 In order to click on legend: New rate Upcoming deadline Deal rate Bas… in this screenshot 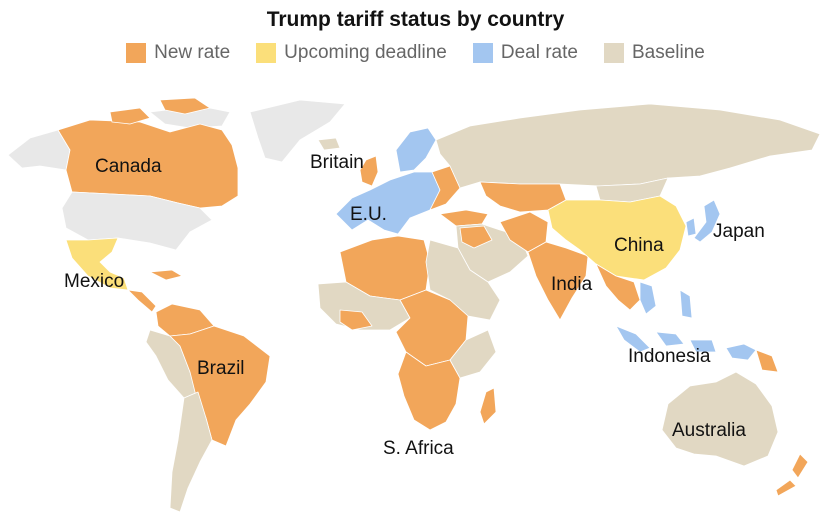, I will do `click(415, 53)`.